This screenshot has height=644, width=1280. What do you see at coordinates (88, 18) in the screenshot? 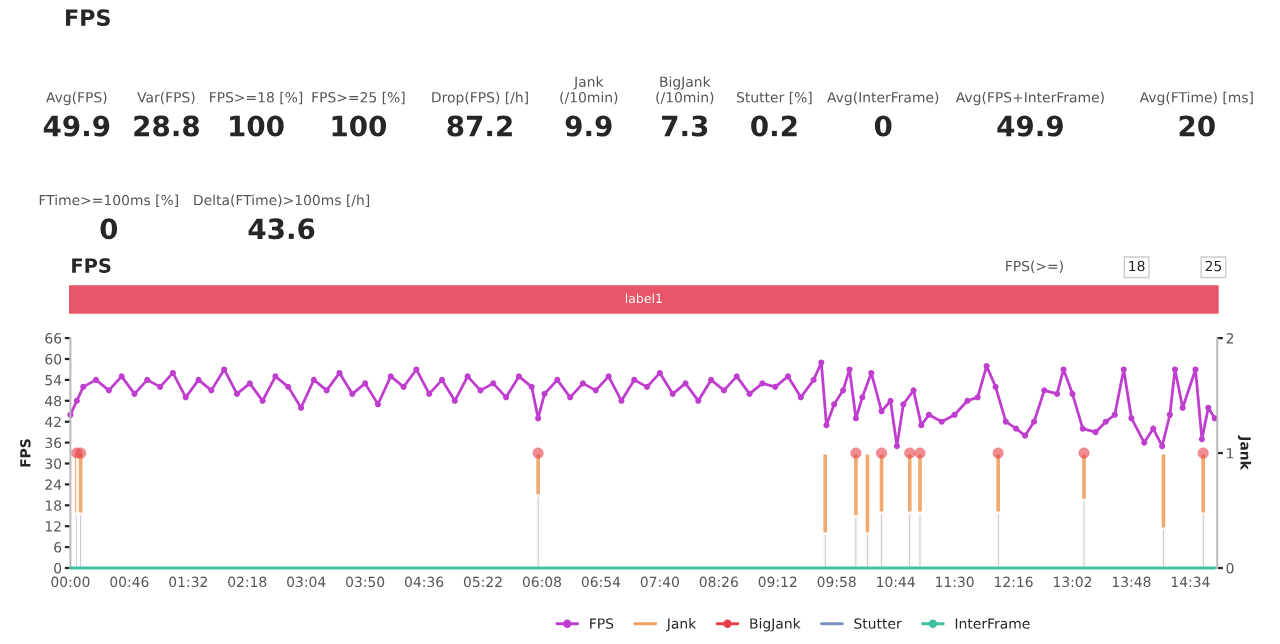
I see `text: FPS` at bounding box center [88, 18].